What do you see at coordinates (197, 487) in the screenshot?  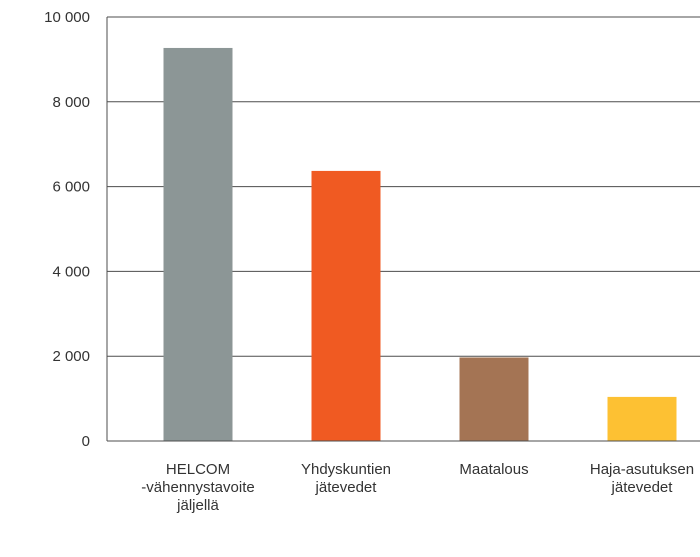 I see `x-category-label: -vähennystavoite` at bounding box center [197, 487].